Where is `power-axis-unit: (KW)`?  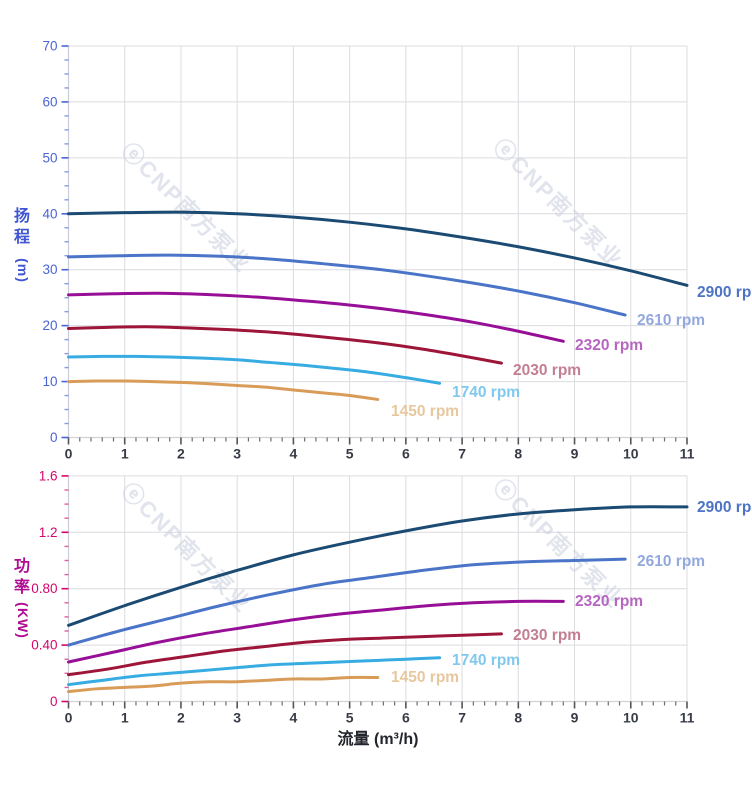
power-axis-unit: (KW) is located at coordinates (22, 620).